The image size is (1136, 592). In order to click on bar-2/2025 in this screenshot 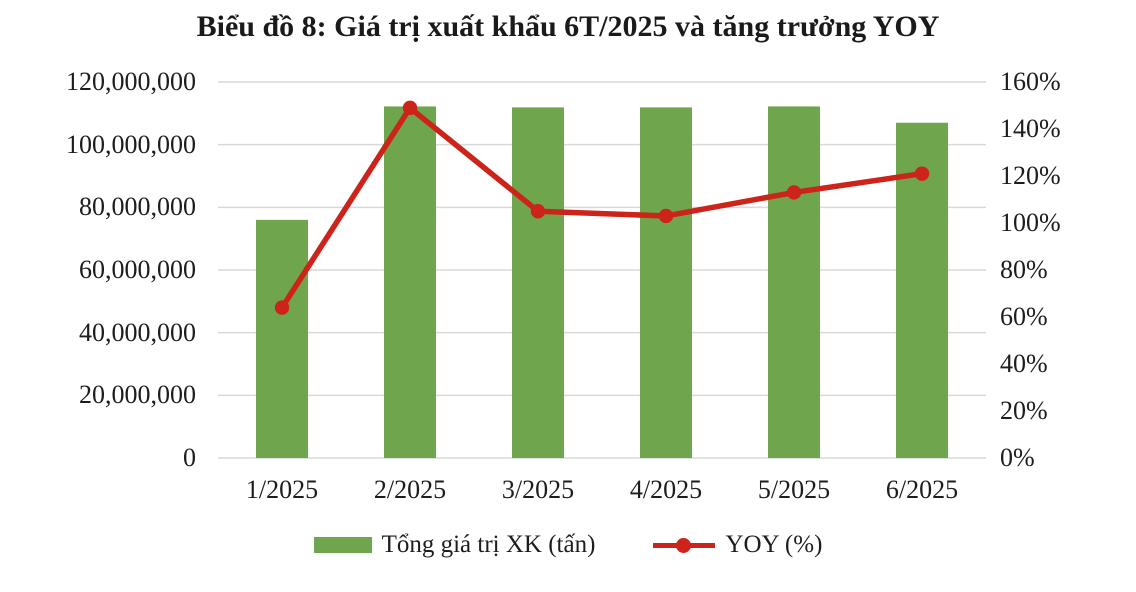, I will do `click(410, 282)`.